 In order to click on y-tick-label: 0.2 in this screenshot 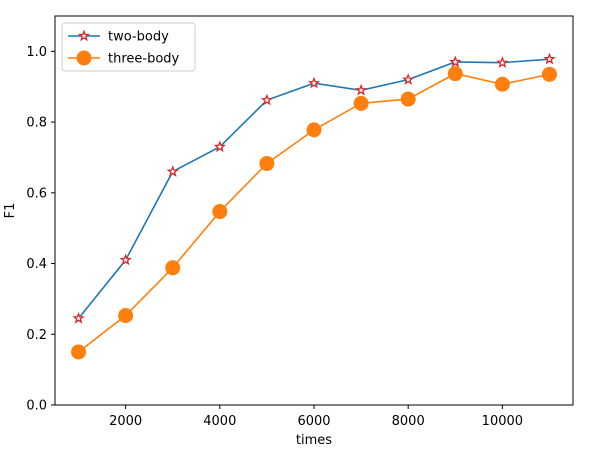, I will do `click(36, 335)`.